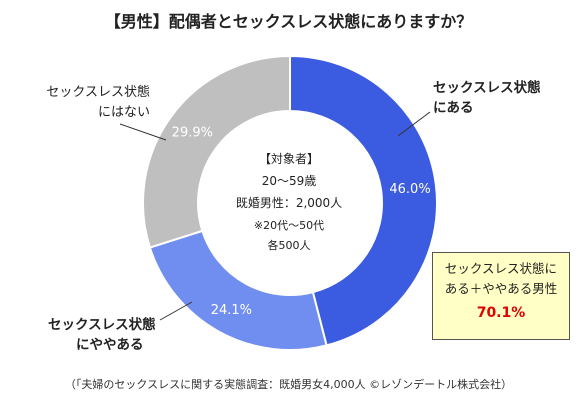 This screenshot has width=577, height=400. What do you see at coordinates (453, 108) in the screenshot?
I see `legend-label-aru-line-2: にある` at bounding box center [453, 108].